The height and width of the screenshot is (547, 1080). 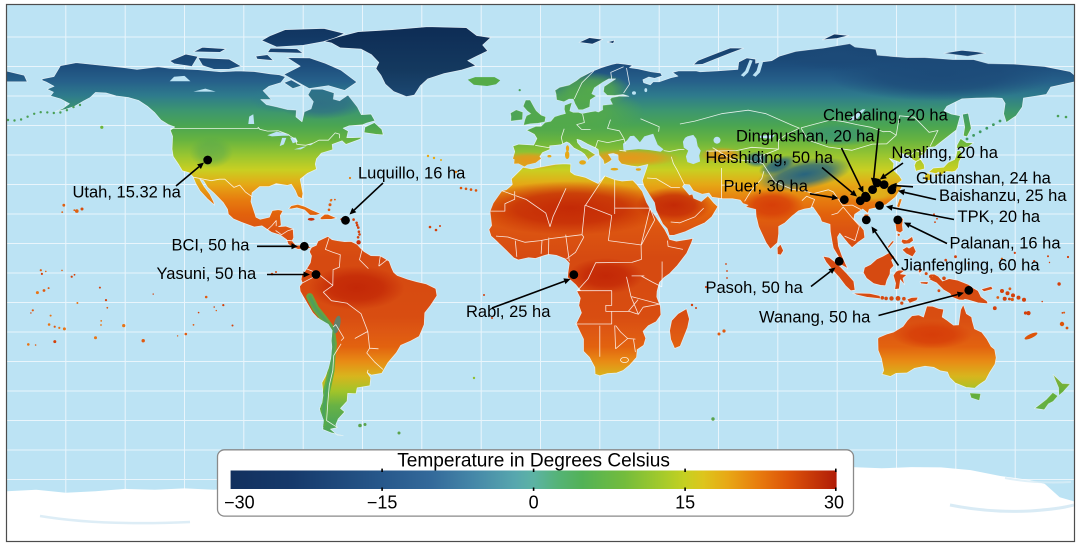 What do you see at coordinates (533, 461) in the screenshot?
I see `svg-text: Temperature in Degrees Celsius` at bounding box center [533, 461].